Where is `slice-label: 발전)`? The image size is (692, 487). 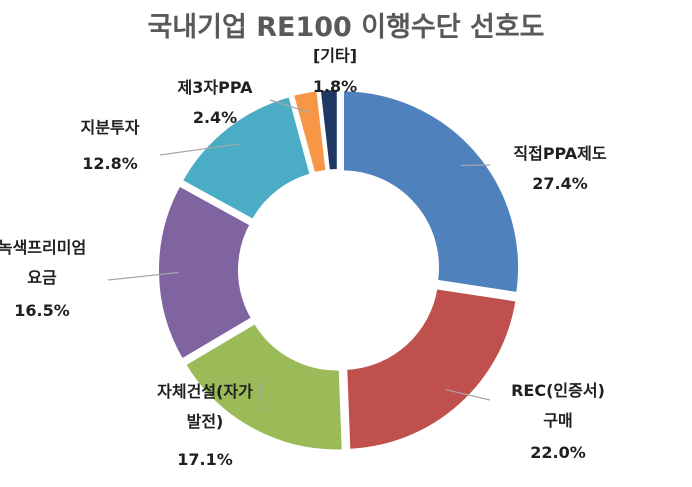
slice-label: 발전) is located at coordinates (205, 421).